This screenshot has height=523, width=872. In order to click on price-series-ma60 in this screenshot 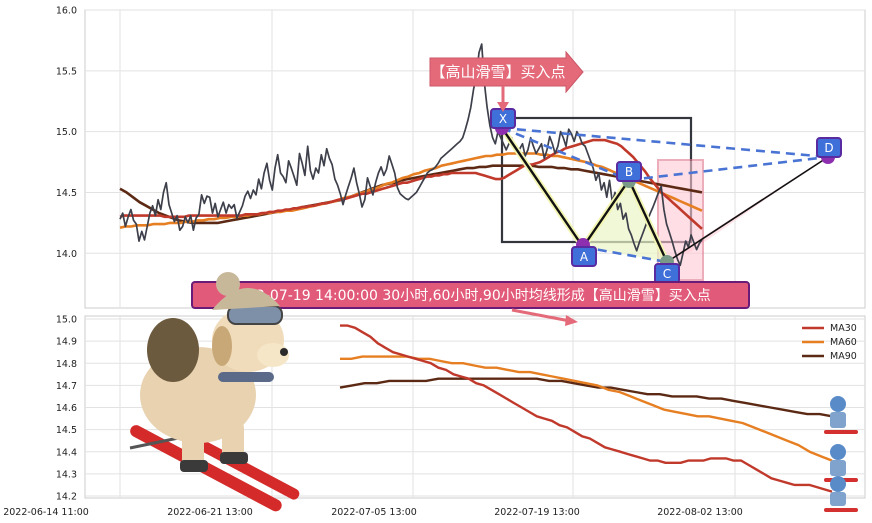, I will do `click(411, 190)`.